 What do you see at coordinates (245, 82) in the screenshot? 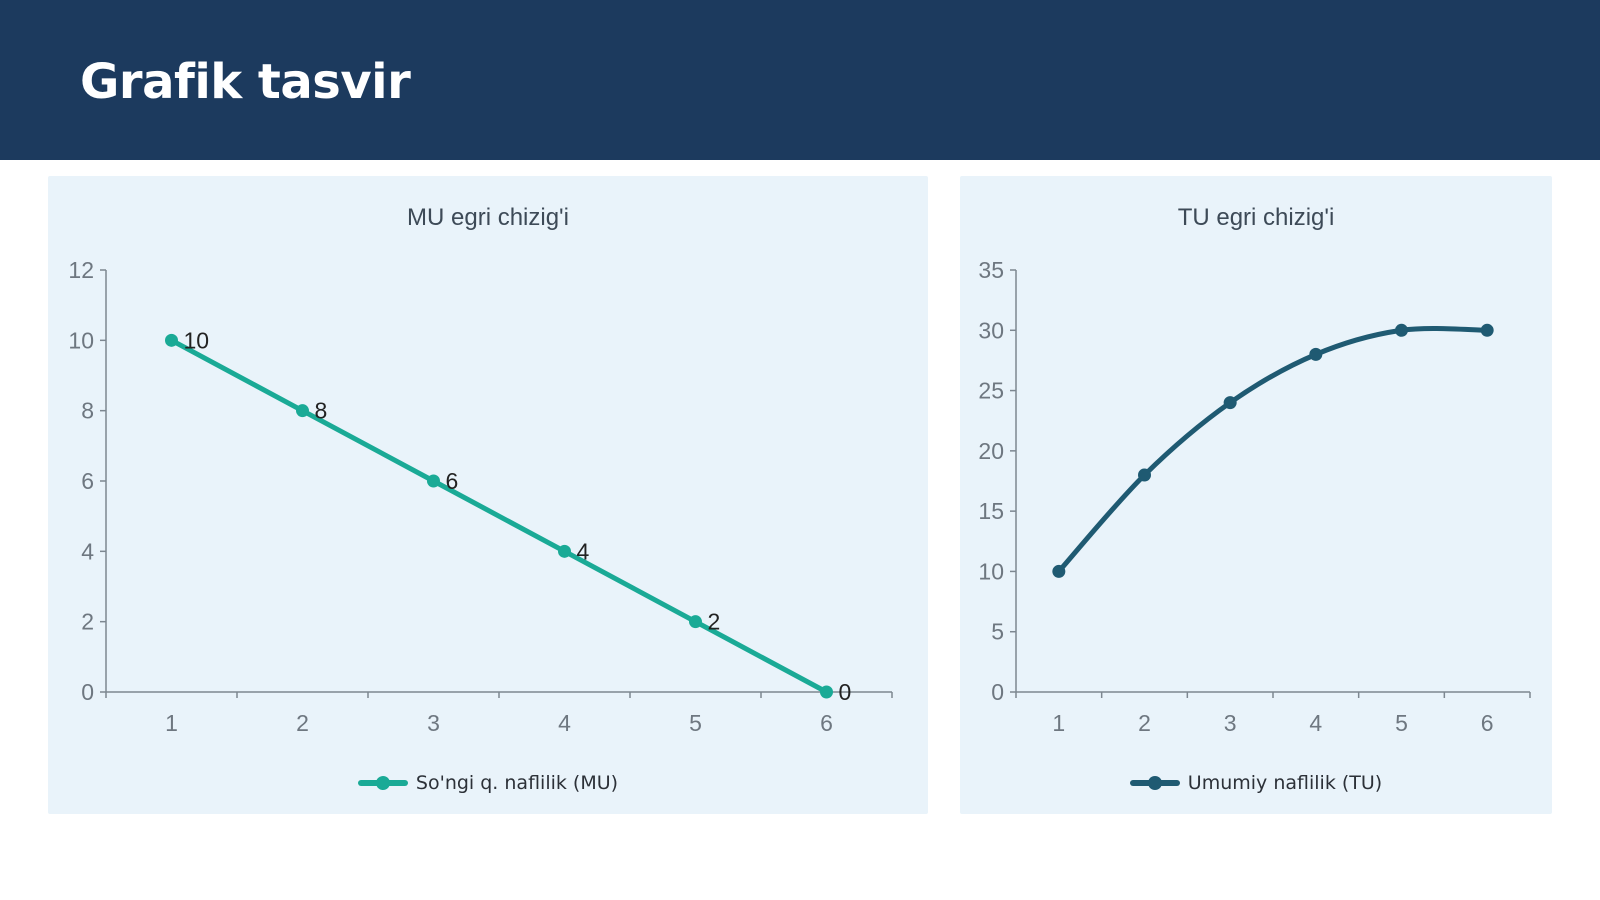
I see `page-title: Grafik tasvir` at bounding box center [245, 82].